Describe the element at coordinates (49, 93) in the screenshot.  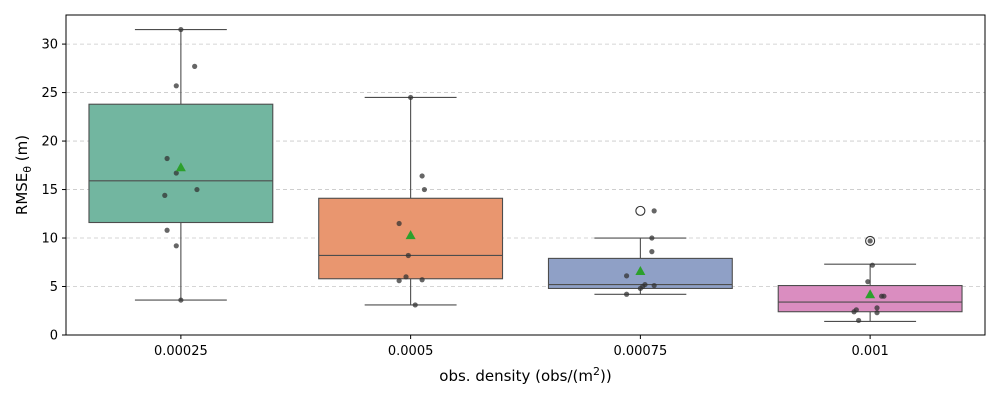
I see `y-tick-label: 25` at that location.